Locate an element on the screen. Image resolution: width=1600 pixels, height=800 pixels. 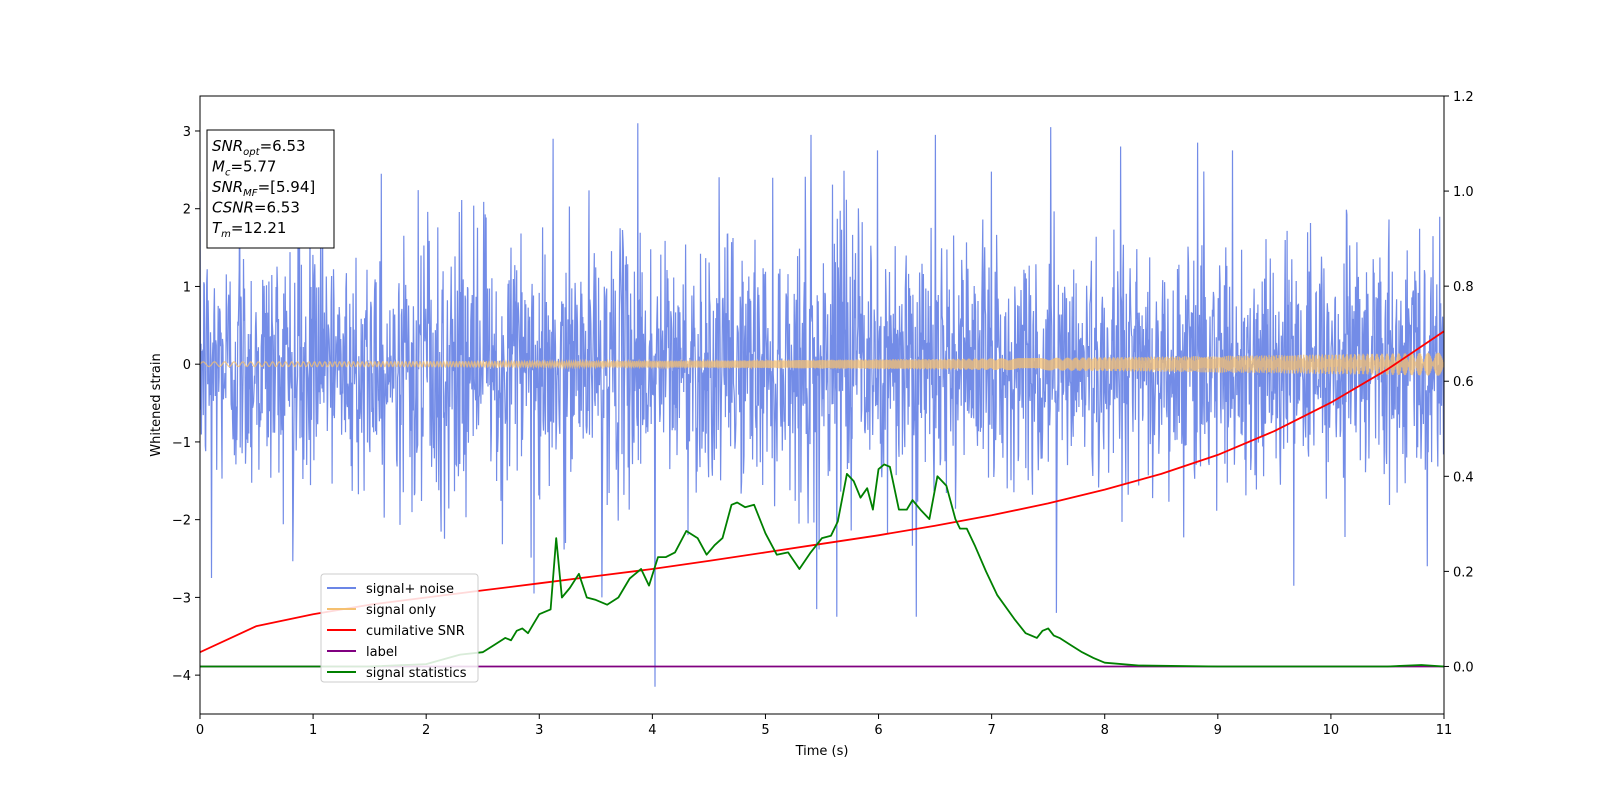
x-tick-label: 3 is located at coordinates (539, 730).